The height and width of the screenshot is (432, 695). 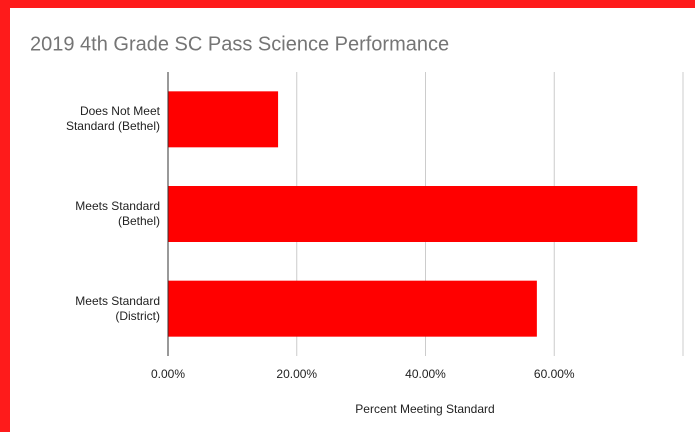 I want to click on x-tick-label: 40.00%, so click(x=425, y=374).